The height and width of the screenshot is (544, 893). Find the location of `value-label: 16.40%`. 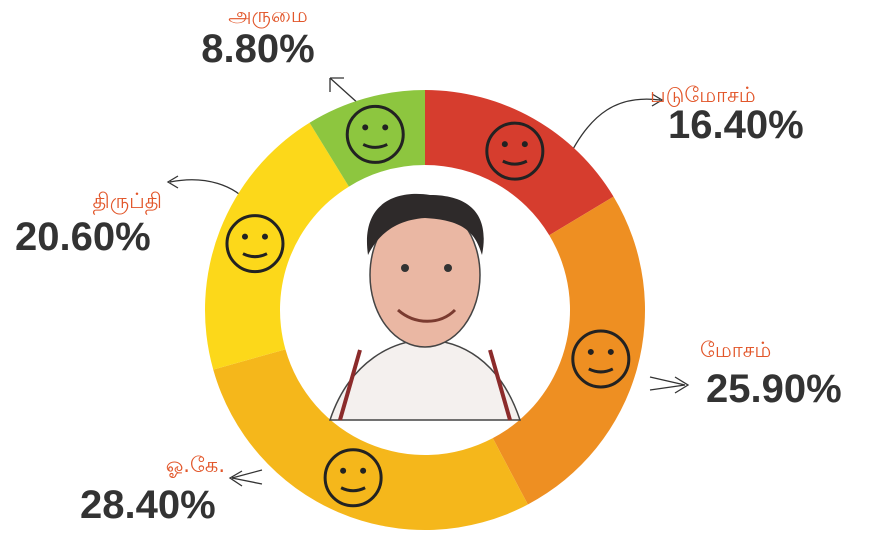

value-label: 16.40% is located at coordinates (736, 125).